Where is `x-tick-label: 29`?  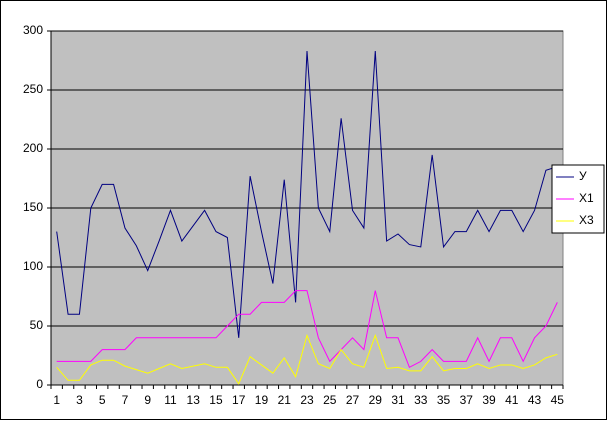 x-tick-label: 29 is located at coordinates (376, 400).